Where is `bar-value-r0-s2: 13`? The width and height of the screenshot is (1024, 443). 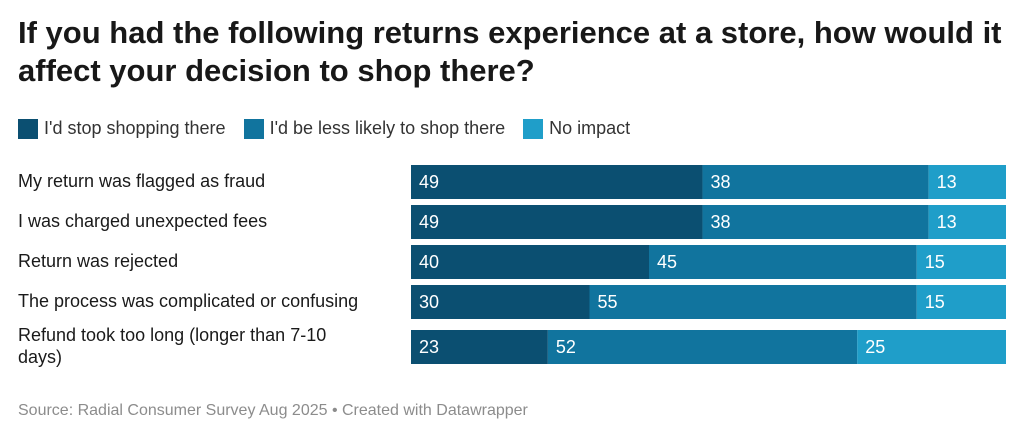 bar-value-r0-s2: 13 is located at coordinates (947, 182).